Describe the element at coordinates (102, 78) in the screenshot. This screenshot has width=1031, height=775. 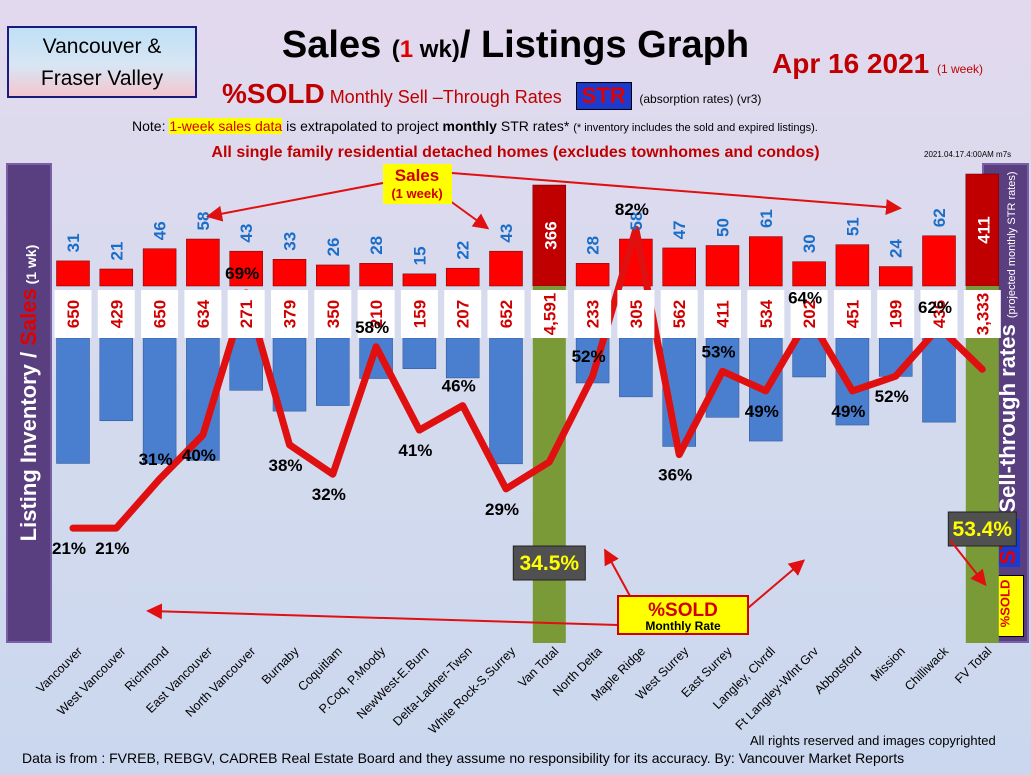
I see `region-line-2: Fraser Valley` at that location.